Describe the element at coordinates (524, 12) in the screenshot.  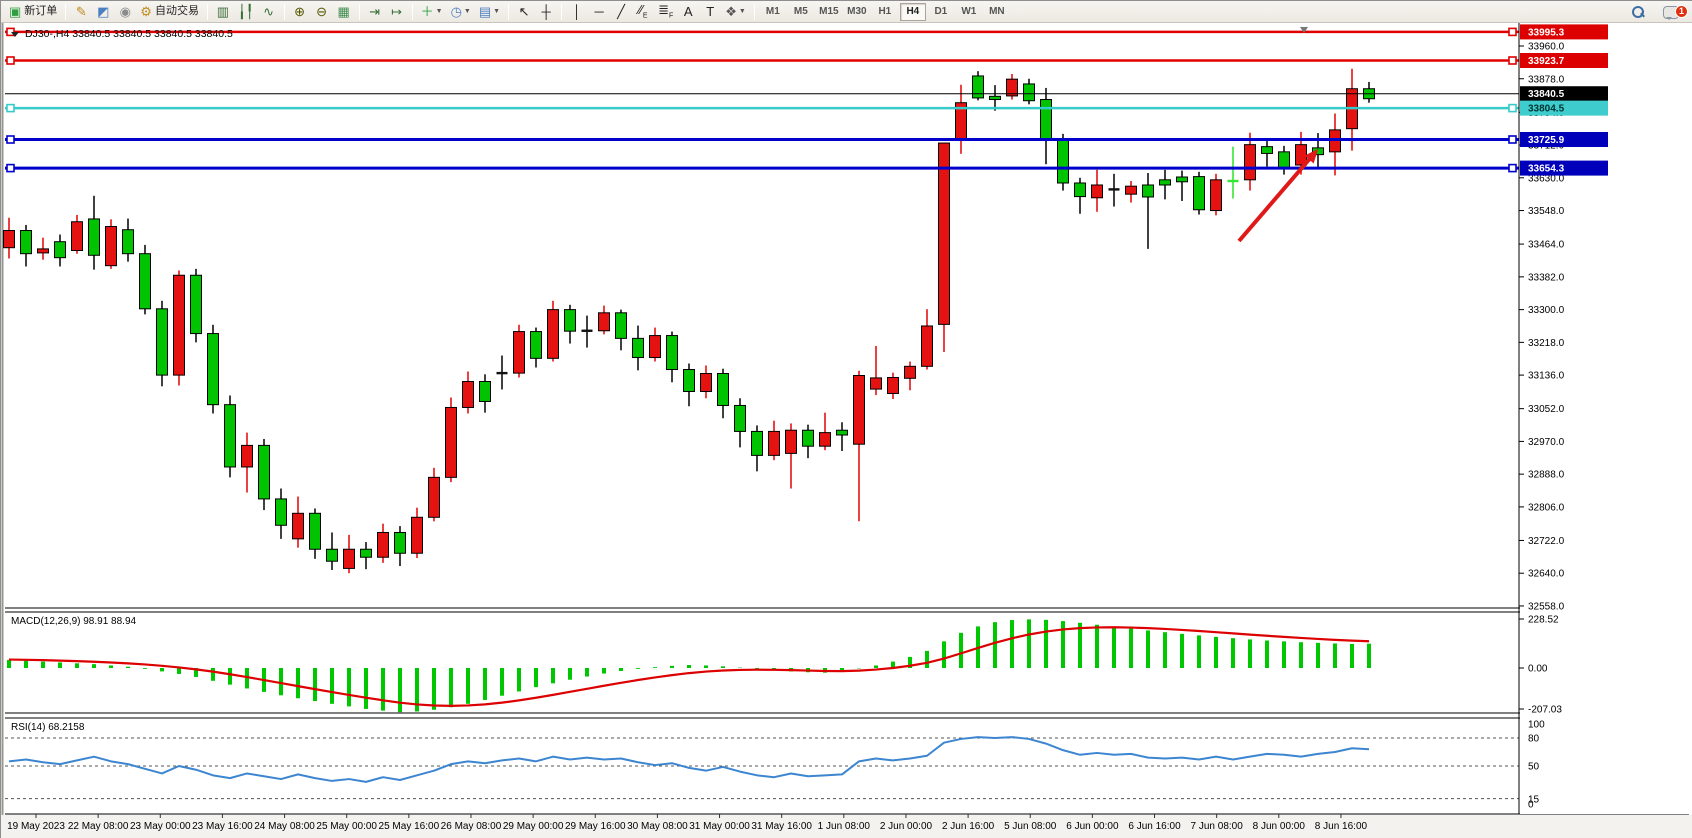
I see `cursor-button: ↖` at that location.